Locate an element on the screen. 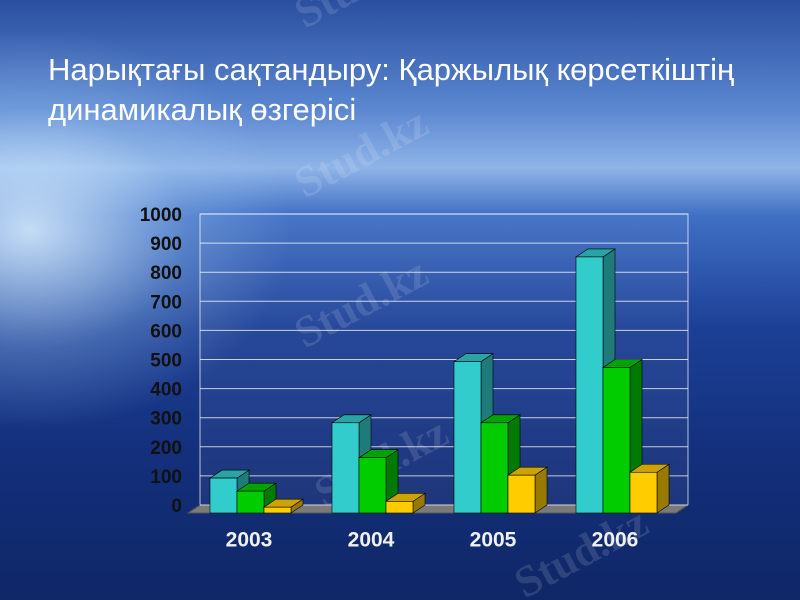 The height and width of the screenshot is (600, 800). bar-side is located at coordinates (663, 488).